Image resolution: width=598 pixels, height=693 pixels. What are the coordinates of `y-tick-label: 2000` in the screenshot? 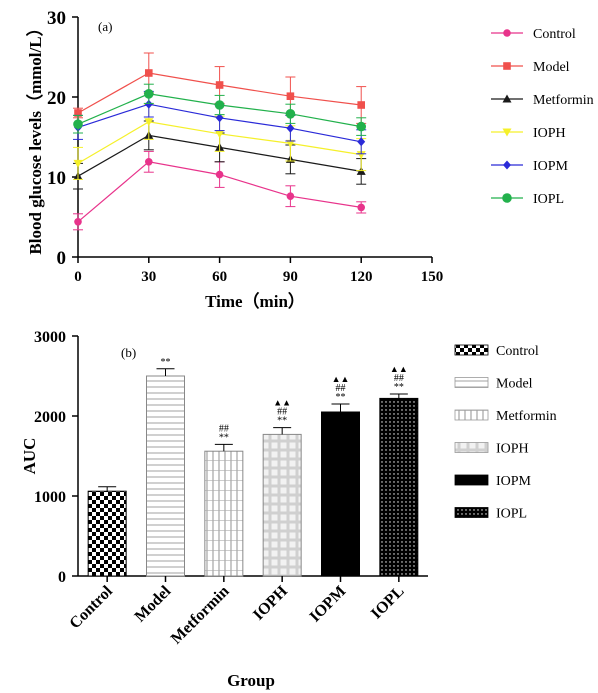 It's located at (50, 417).